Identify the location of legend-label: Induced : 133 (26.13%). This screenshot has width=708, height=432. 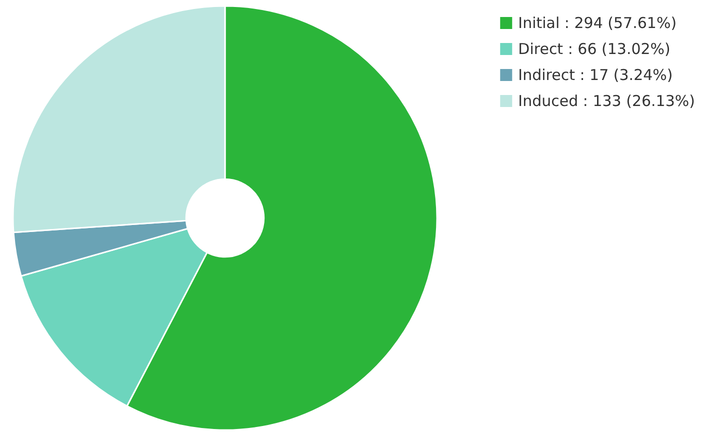
(606, 101).